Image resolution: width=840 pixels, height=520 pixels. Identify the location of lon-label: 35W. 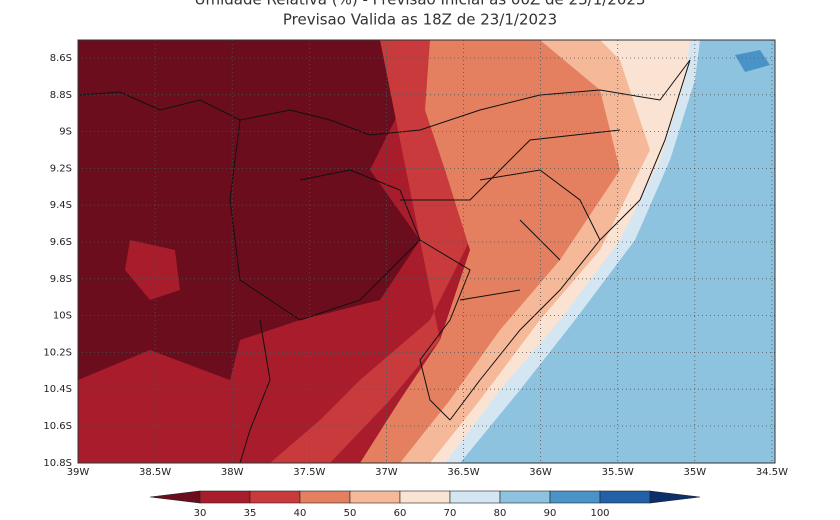
(694, 472).